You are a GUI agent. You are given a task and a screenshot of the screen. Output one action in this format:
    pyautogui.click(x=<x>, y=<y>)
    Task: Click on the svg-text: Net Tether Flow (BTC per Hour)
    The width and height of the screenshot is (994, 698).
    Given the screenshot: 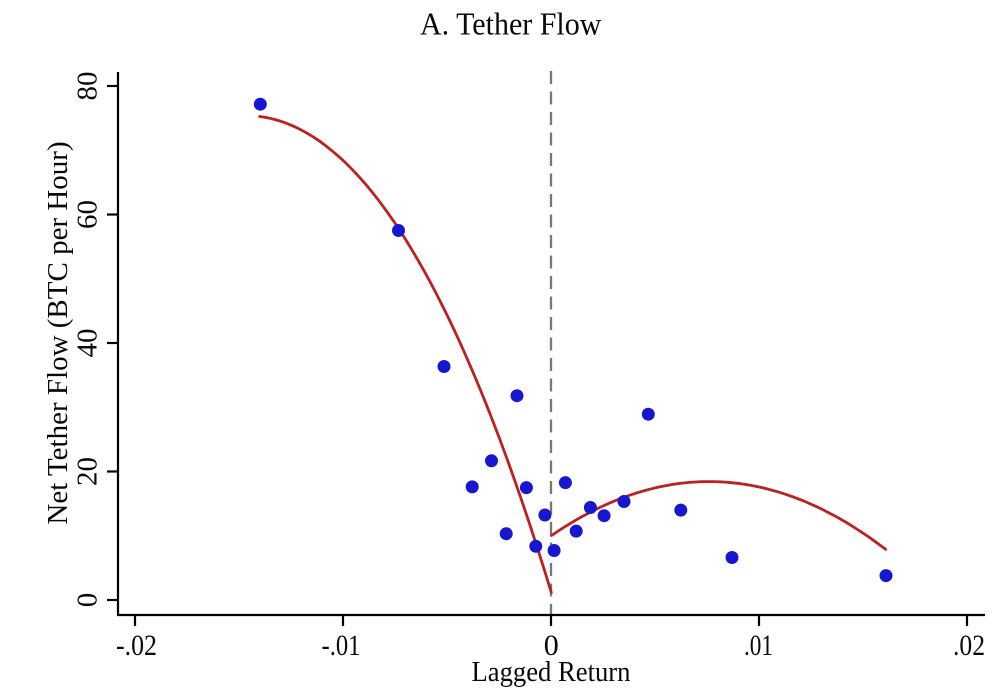 What is the action you would take?
    pyautogui.click(x=58, y=332)
    